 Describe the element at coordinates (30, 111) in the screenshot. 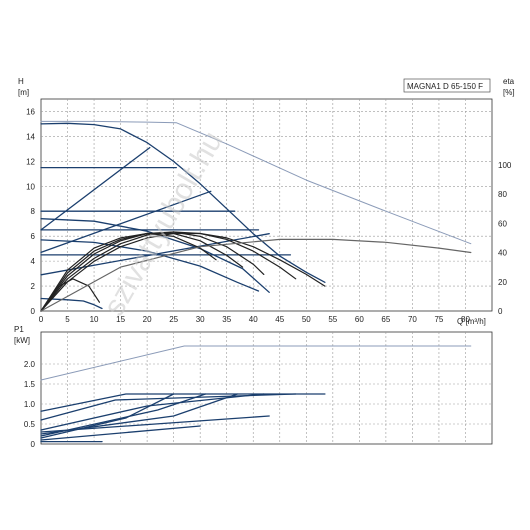

I see `h-tick-label: 16` at that location.